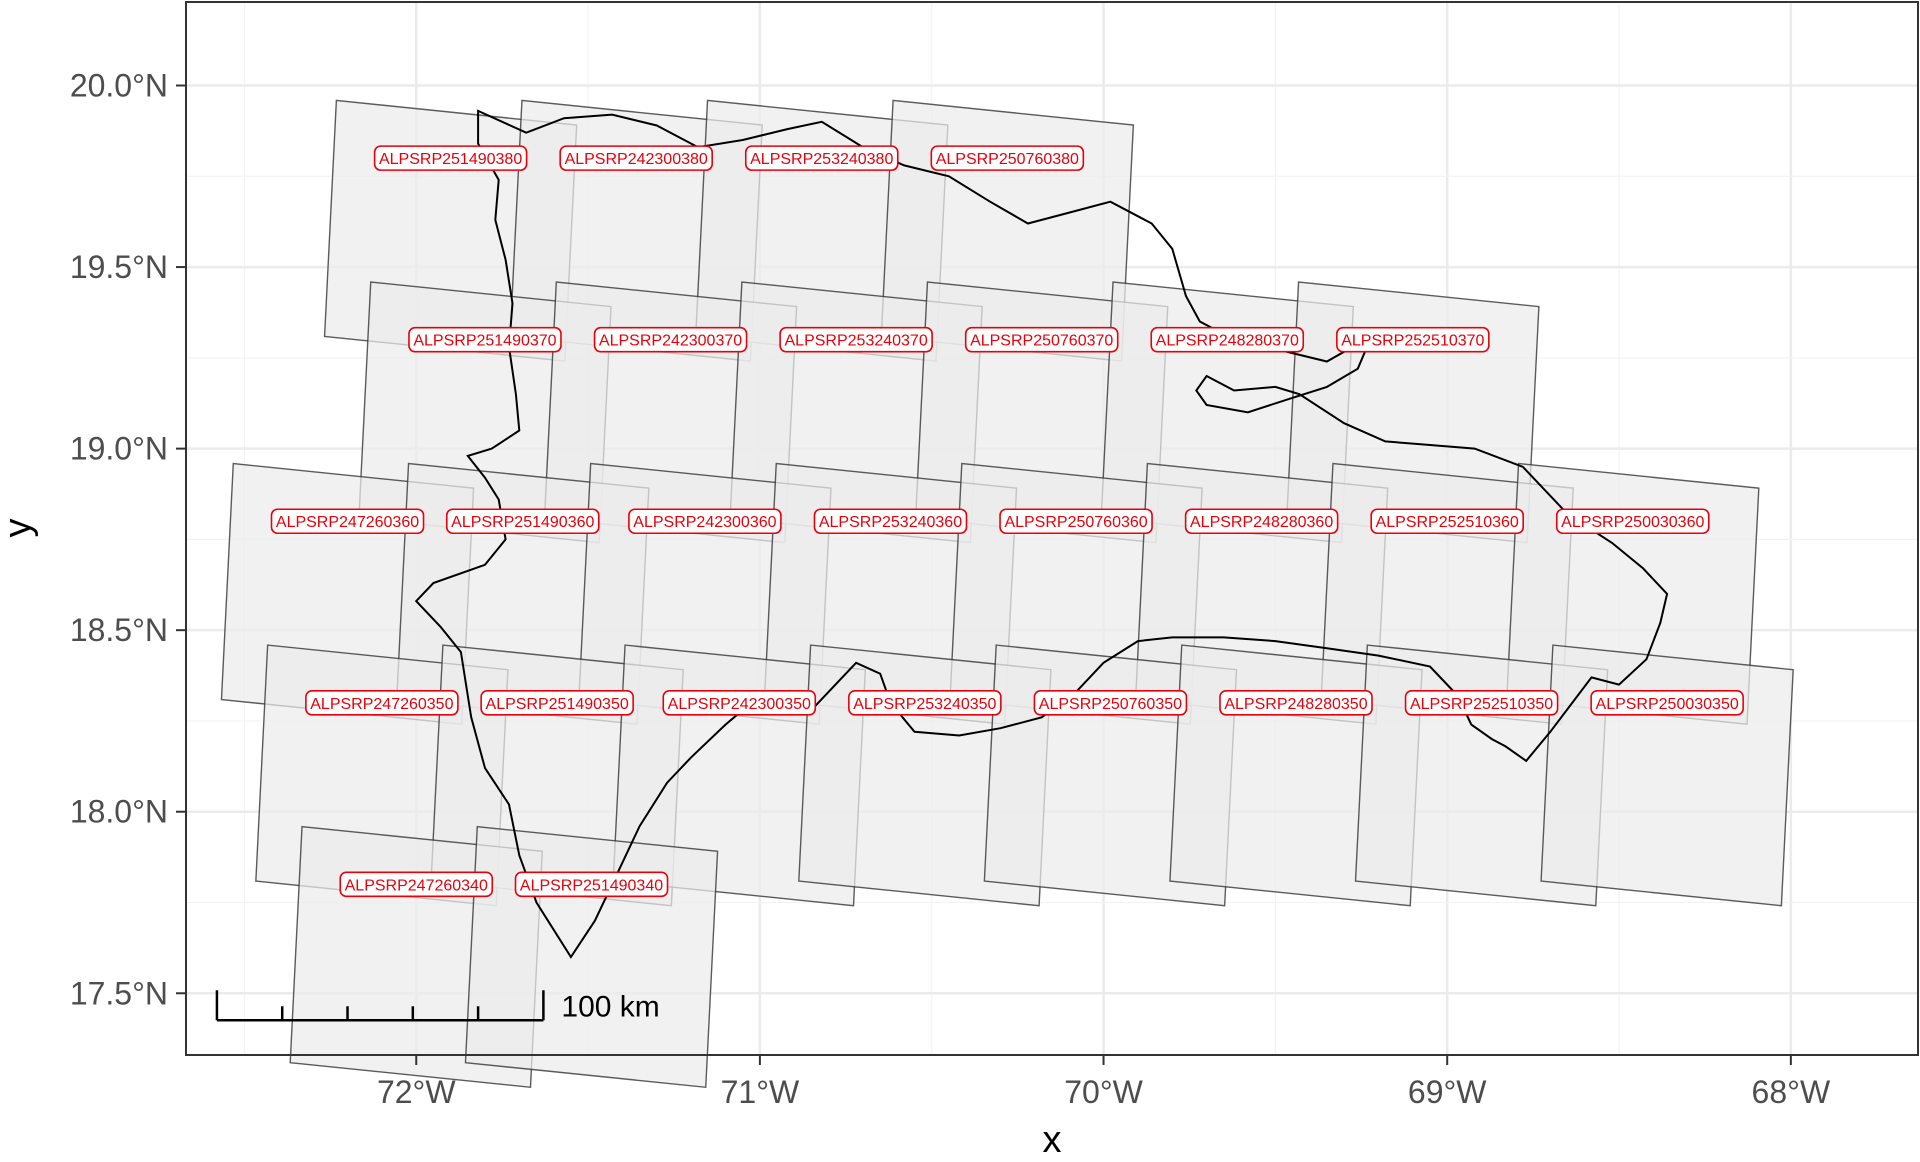 The width and height of the screenshot is (1920, 1162). Describe the element at coordinates (760, 1092) in the screenshot. I see `x-tick-label-1: 71°W` at that location.